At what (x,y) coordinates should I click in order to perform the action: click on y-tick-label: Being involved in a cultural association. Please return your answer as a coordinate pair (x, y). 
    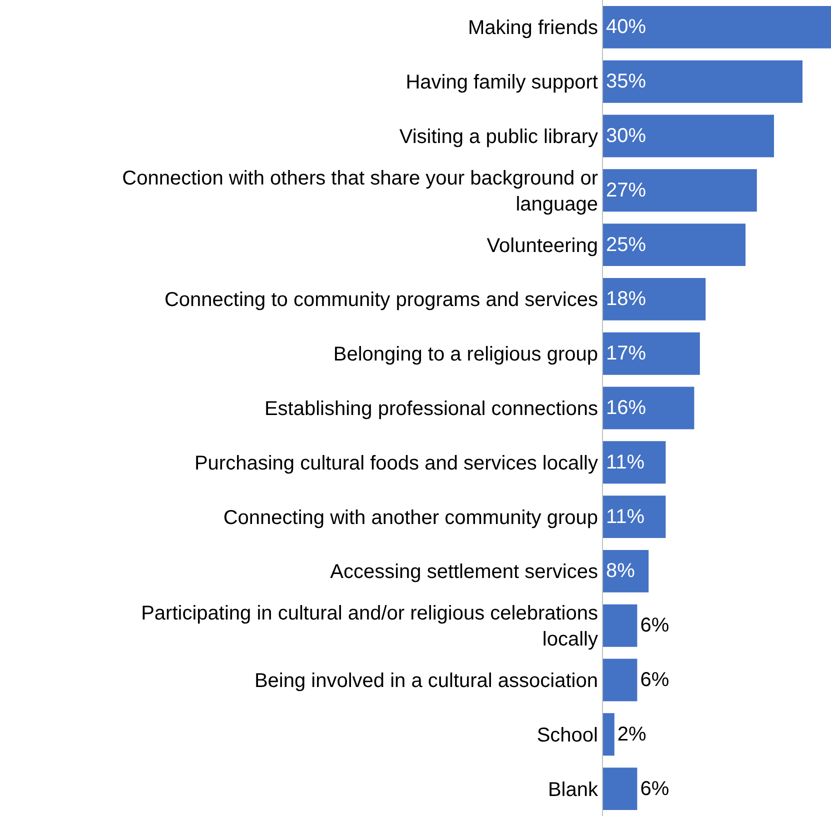
    Looking at the image, I should click on (426, 681).